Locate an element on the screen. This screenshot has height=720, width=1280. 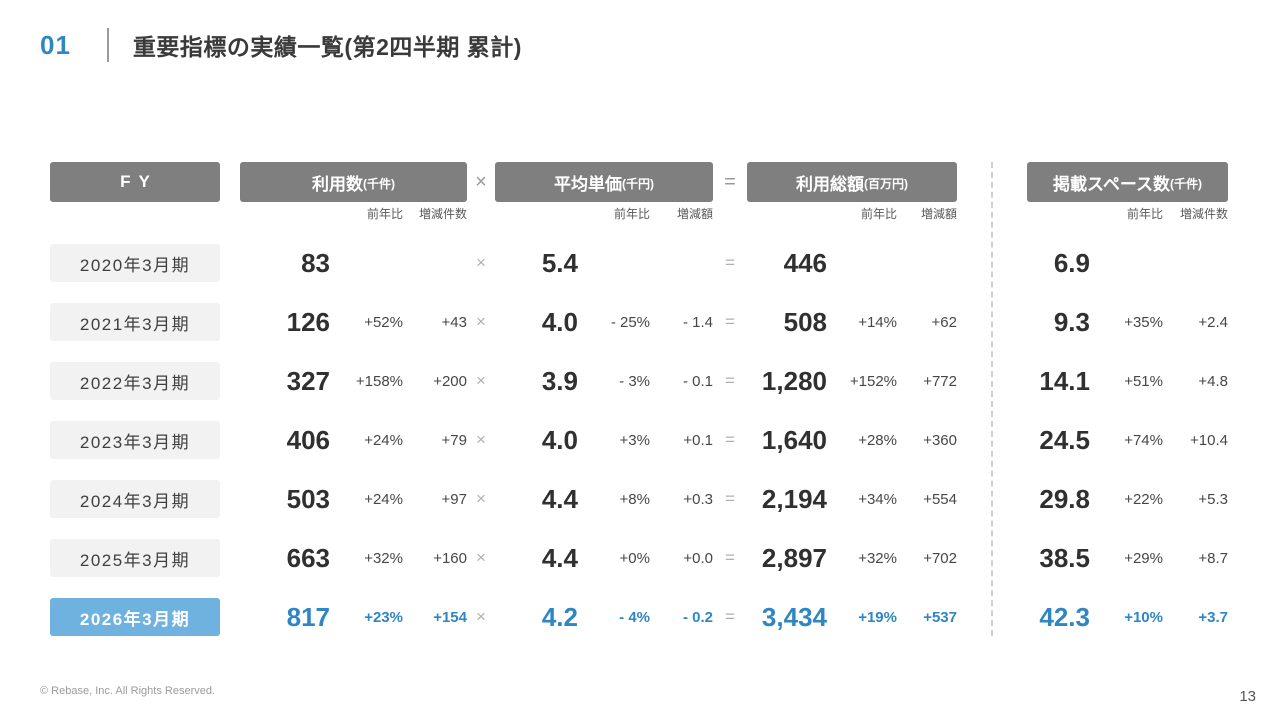
usage-diff: +97 is located at coordinates (454, 499).